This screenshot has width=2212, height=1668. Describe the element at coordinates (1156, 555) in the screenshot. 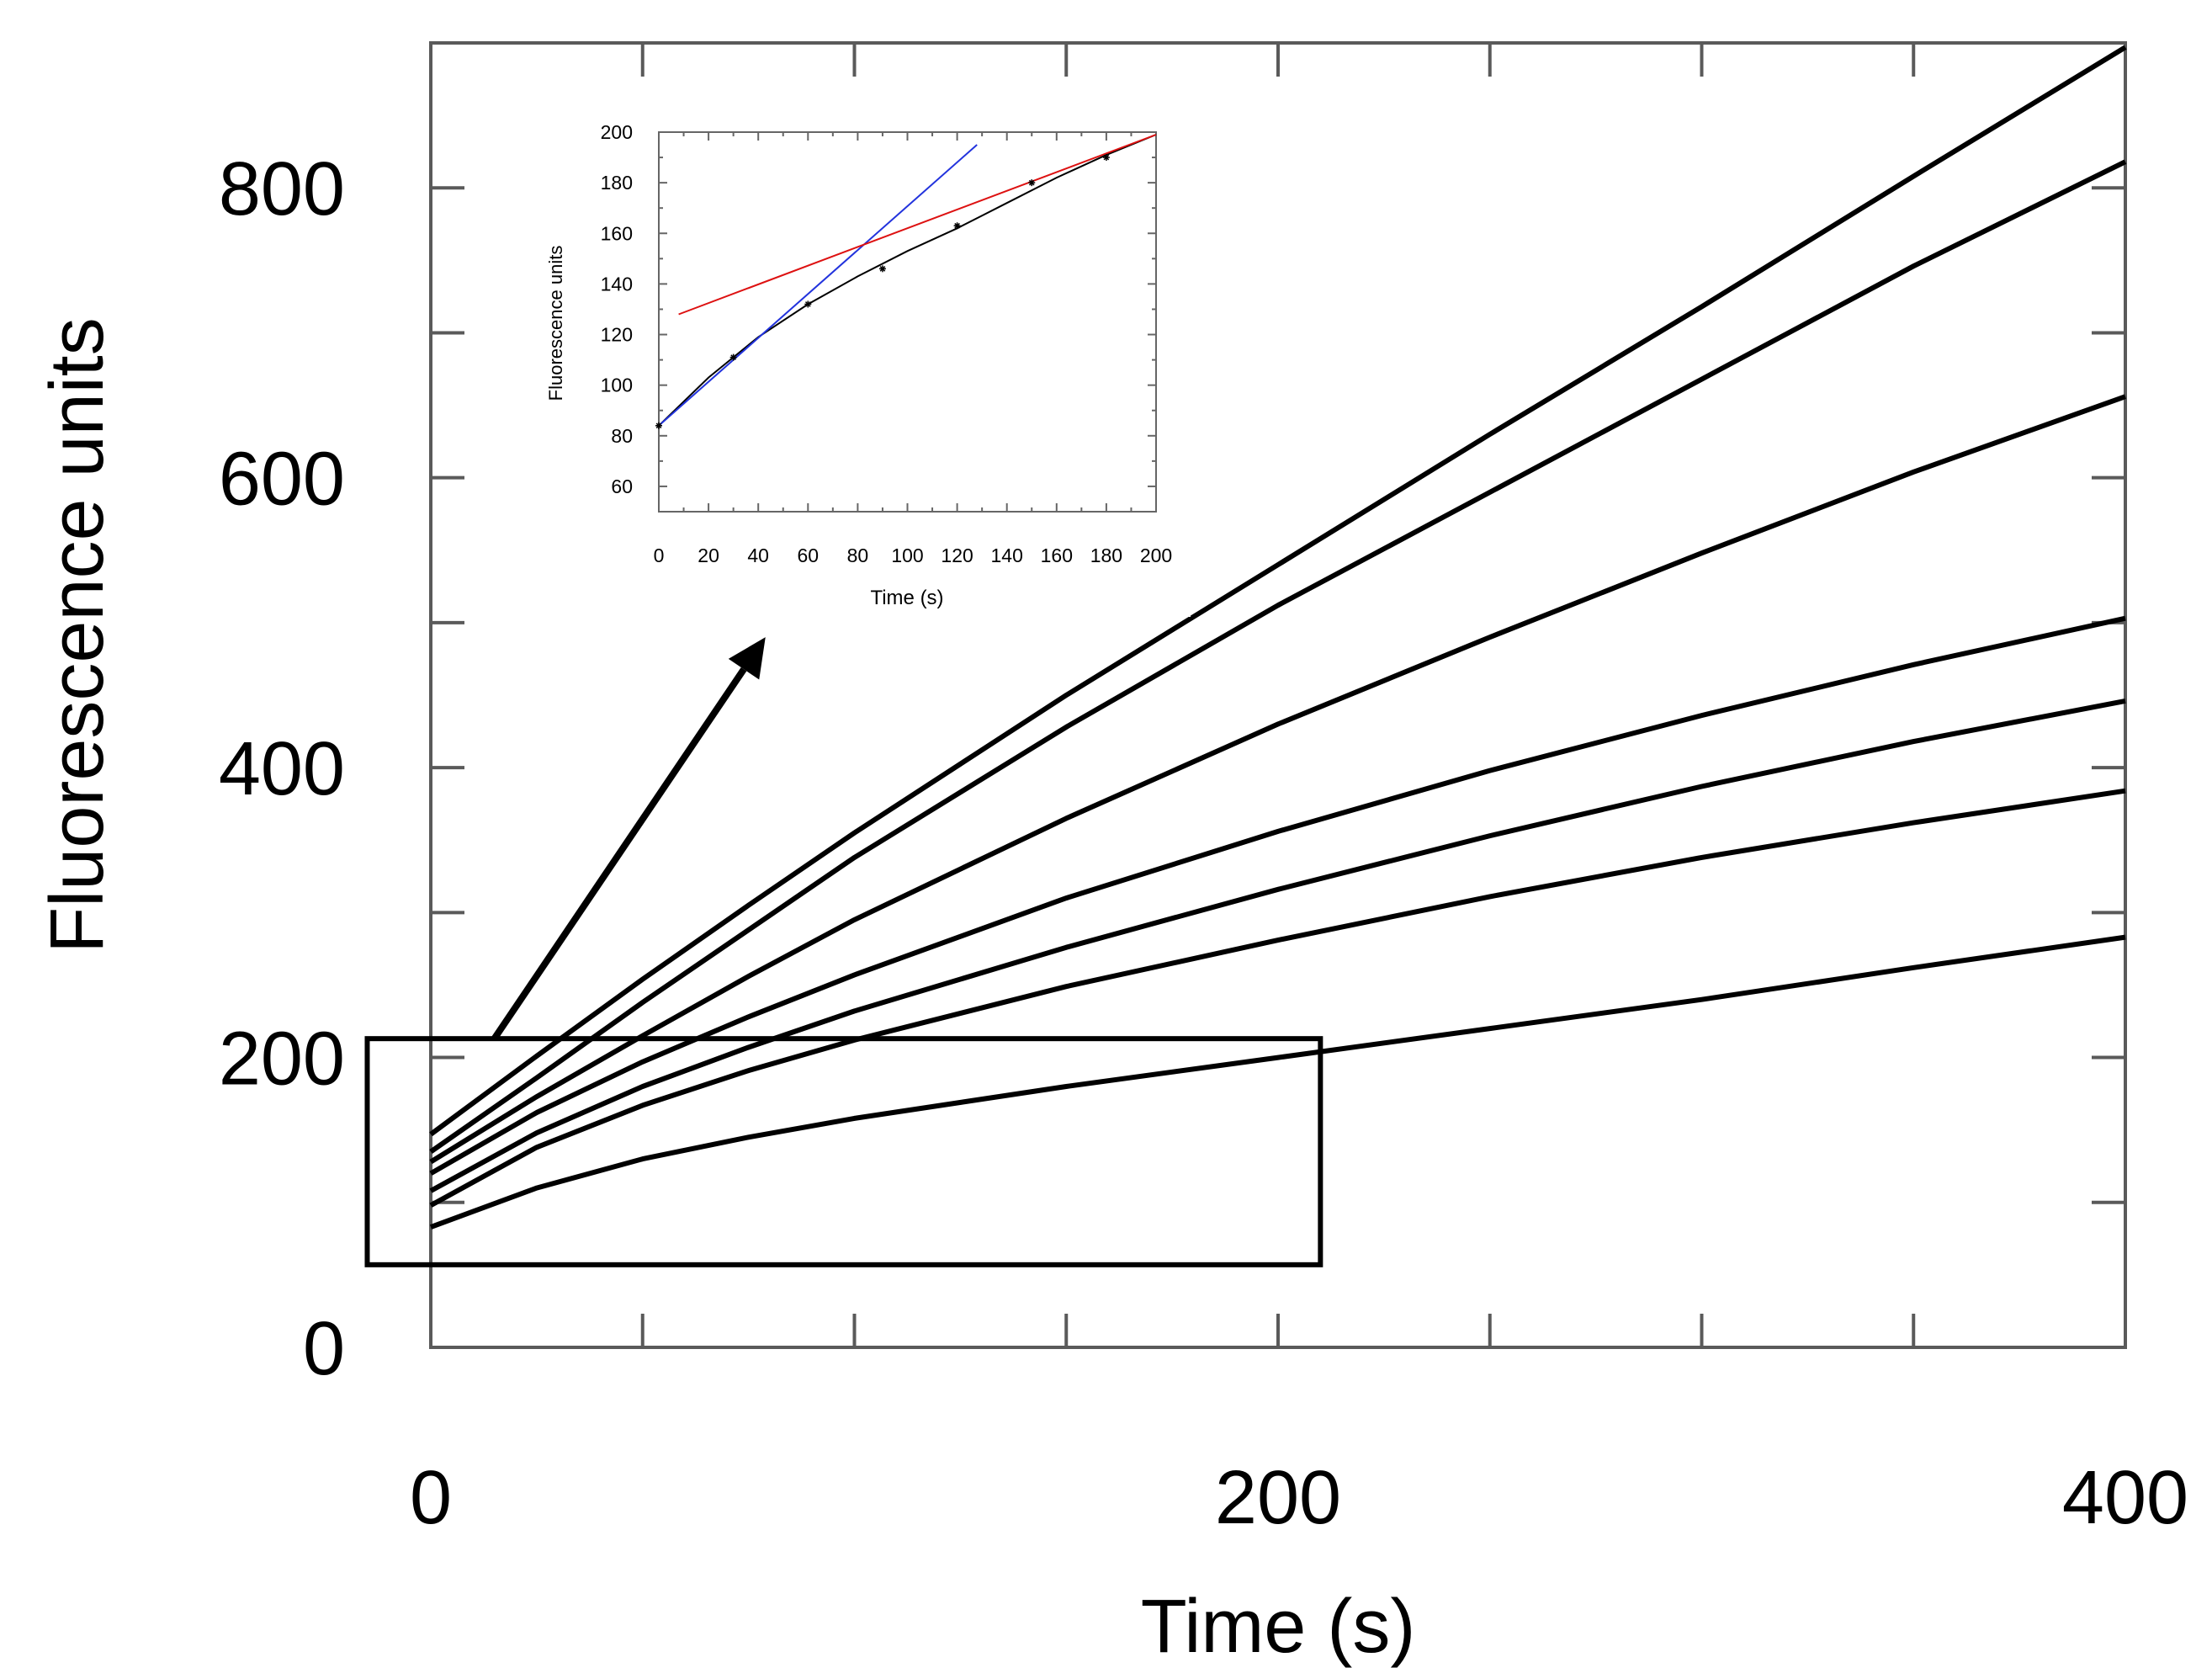

I see `inset-x-tick-label: 200` at that location.